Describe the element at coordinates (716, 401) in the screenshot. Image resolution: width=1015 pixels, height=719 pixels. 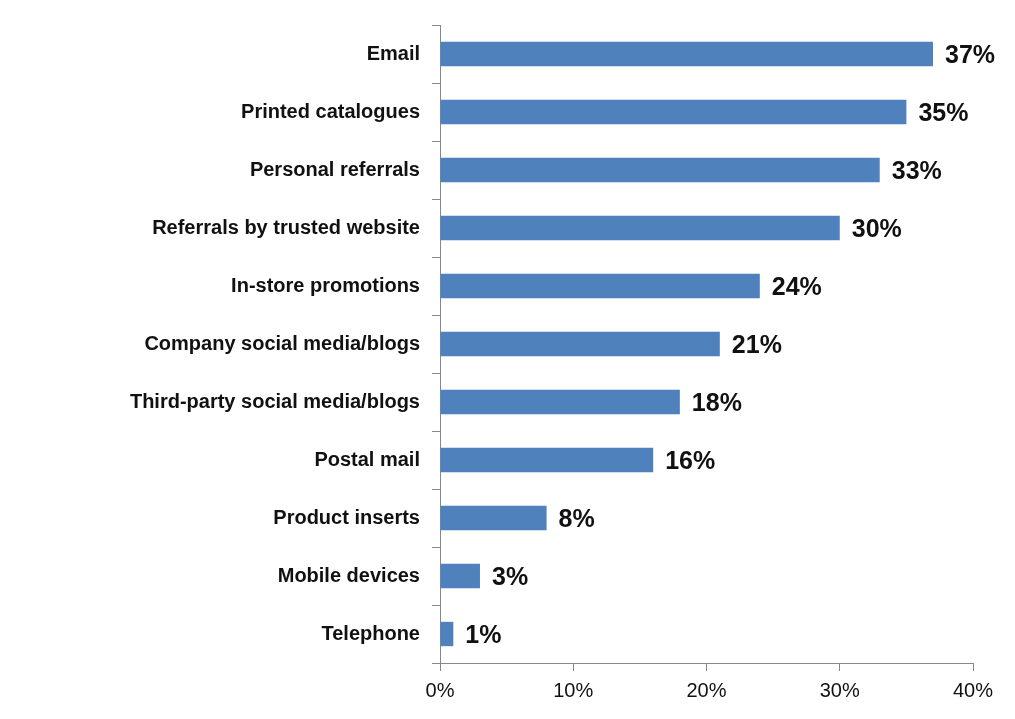
I see `data-label: 18%` at that location.